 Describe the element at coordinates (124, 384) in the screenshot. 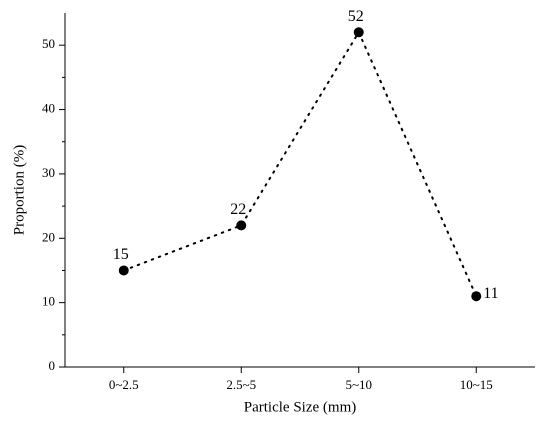

I see `x-tick-label: 0~2.5` at that location.